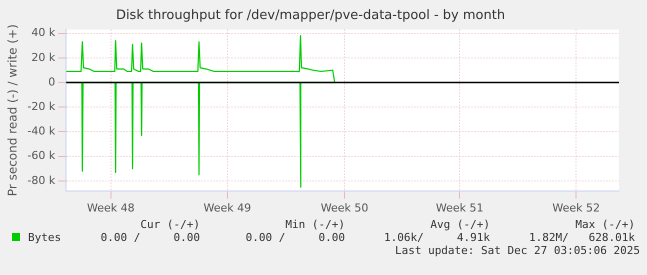 The height and width of the screenshot is (275, 647). Describe the element at coordinates (43, 33) in the screenshot. I see `y-tick-label: 40 k` at that location.